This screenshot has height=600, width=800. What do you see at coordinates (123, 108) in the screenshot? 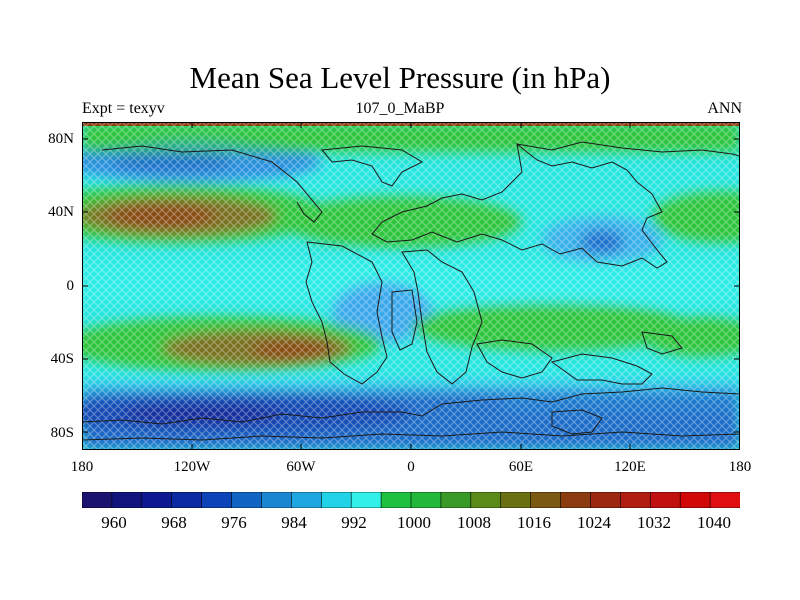
I see `experiment-label: Expt = texyv` at bounding box center [123, 108].